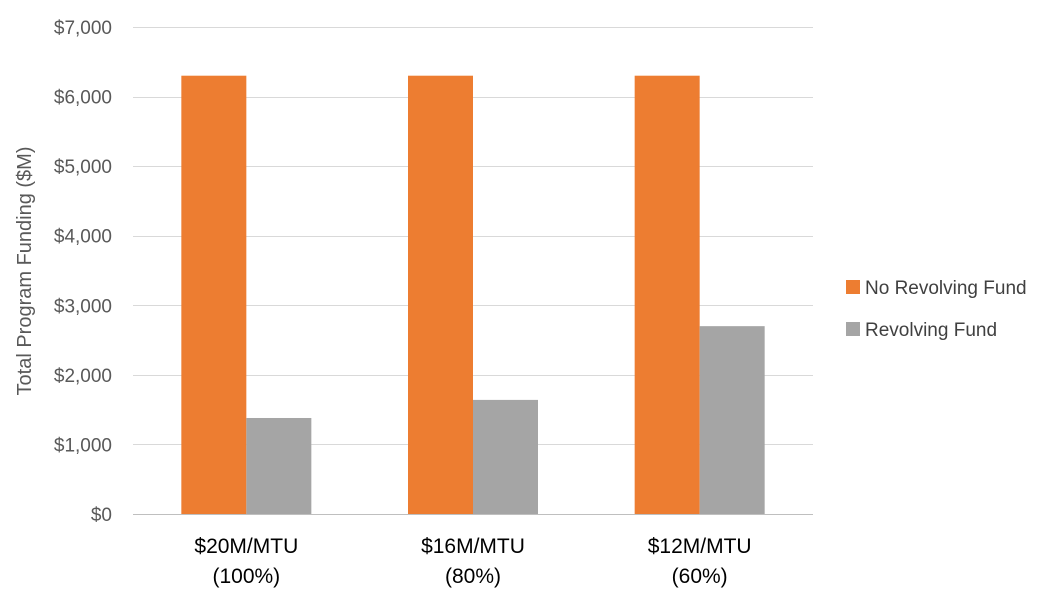 The width and height of the screenshot is (1047, 589). Describe the element at coordinates (83, 98) in the screenshot. I see `y-tick-label: $6,000` at that location.